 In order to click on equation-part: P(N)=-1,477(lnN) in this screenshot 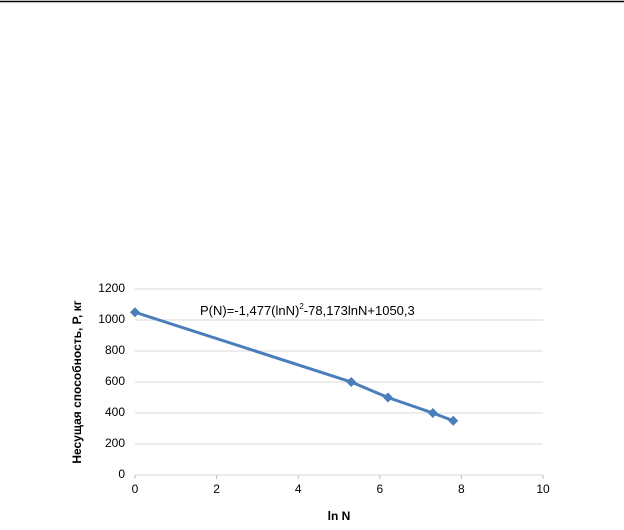, I will do `click(249, 310)`.